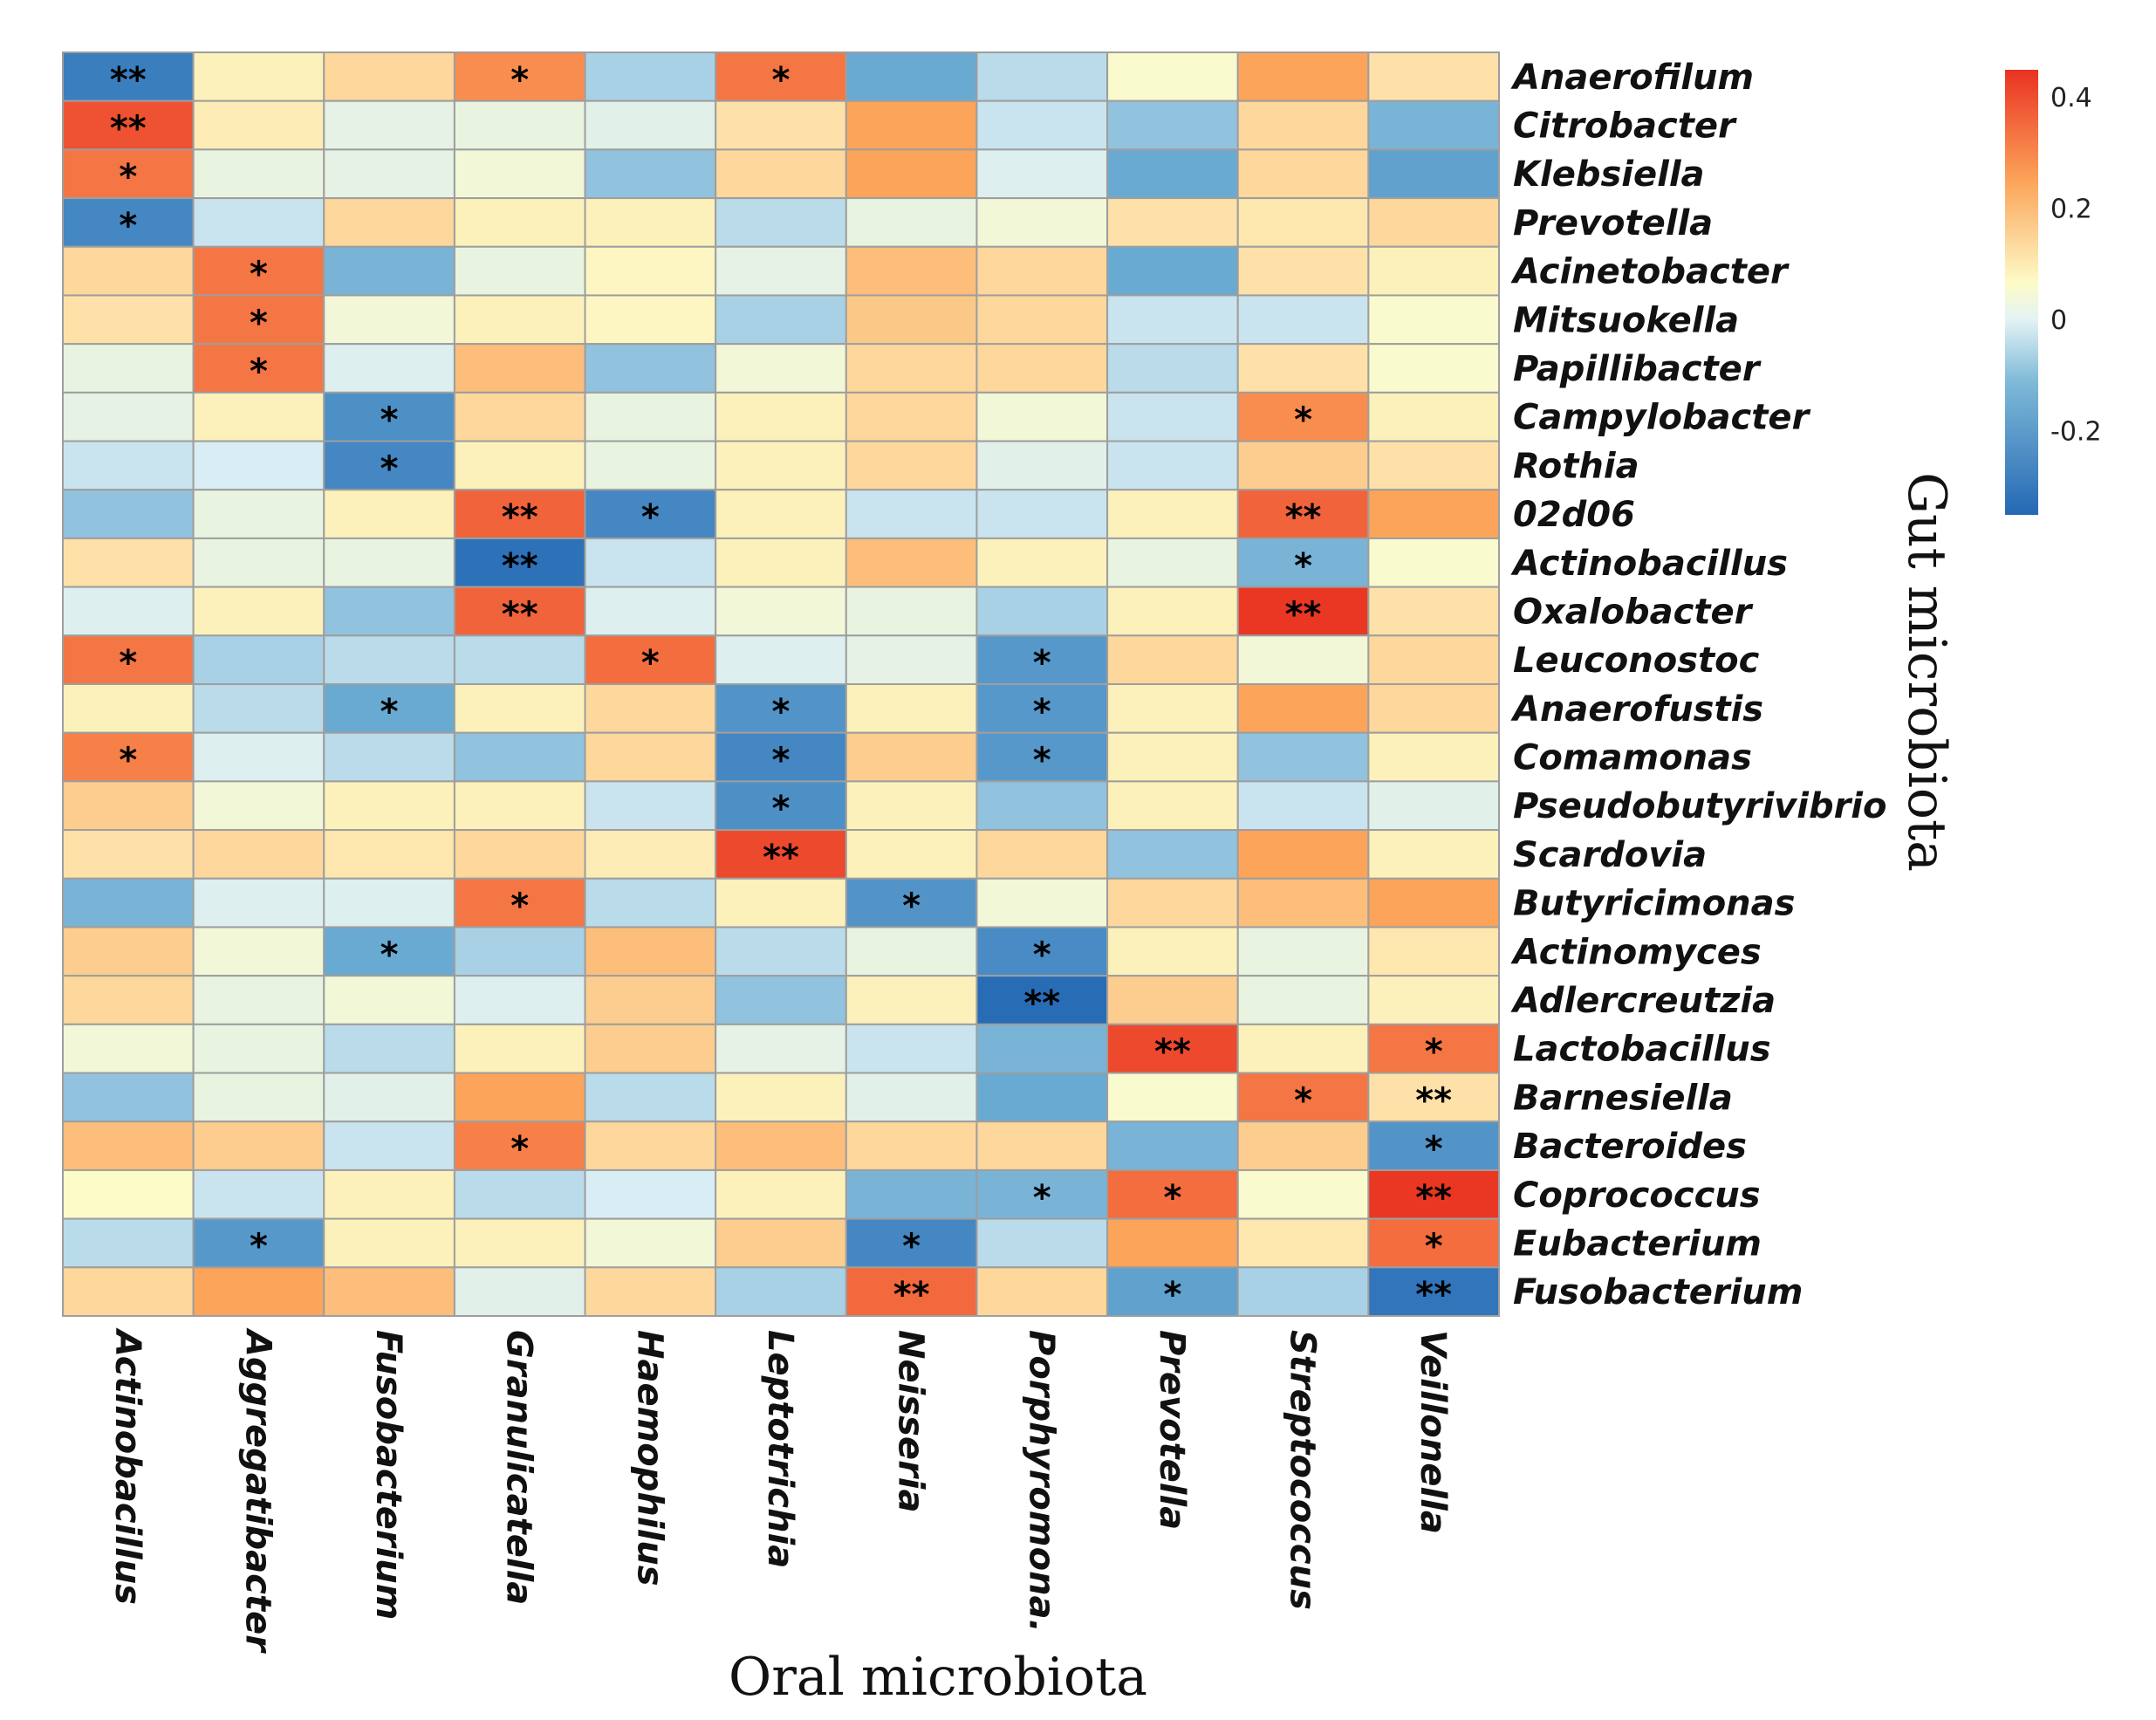 This screenshot has width=2156, height=1720. I want to click on column-label: Actinobacillus, so click(127, 1466).